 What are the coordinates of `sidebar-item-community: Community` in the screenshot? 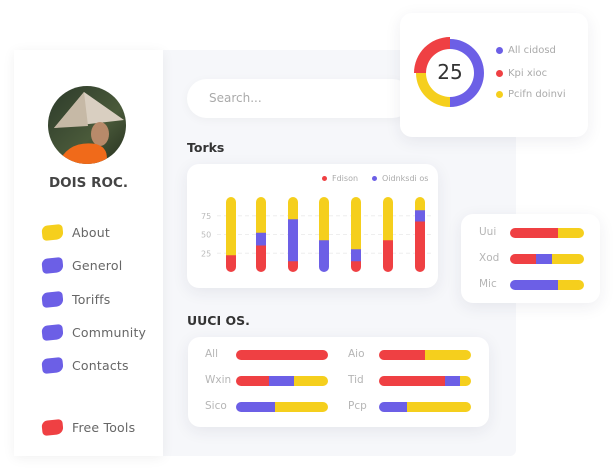 It's located at (94, 332).